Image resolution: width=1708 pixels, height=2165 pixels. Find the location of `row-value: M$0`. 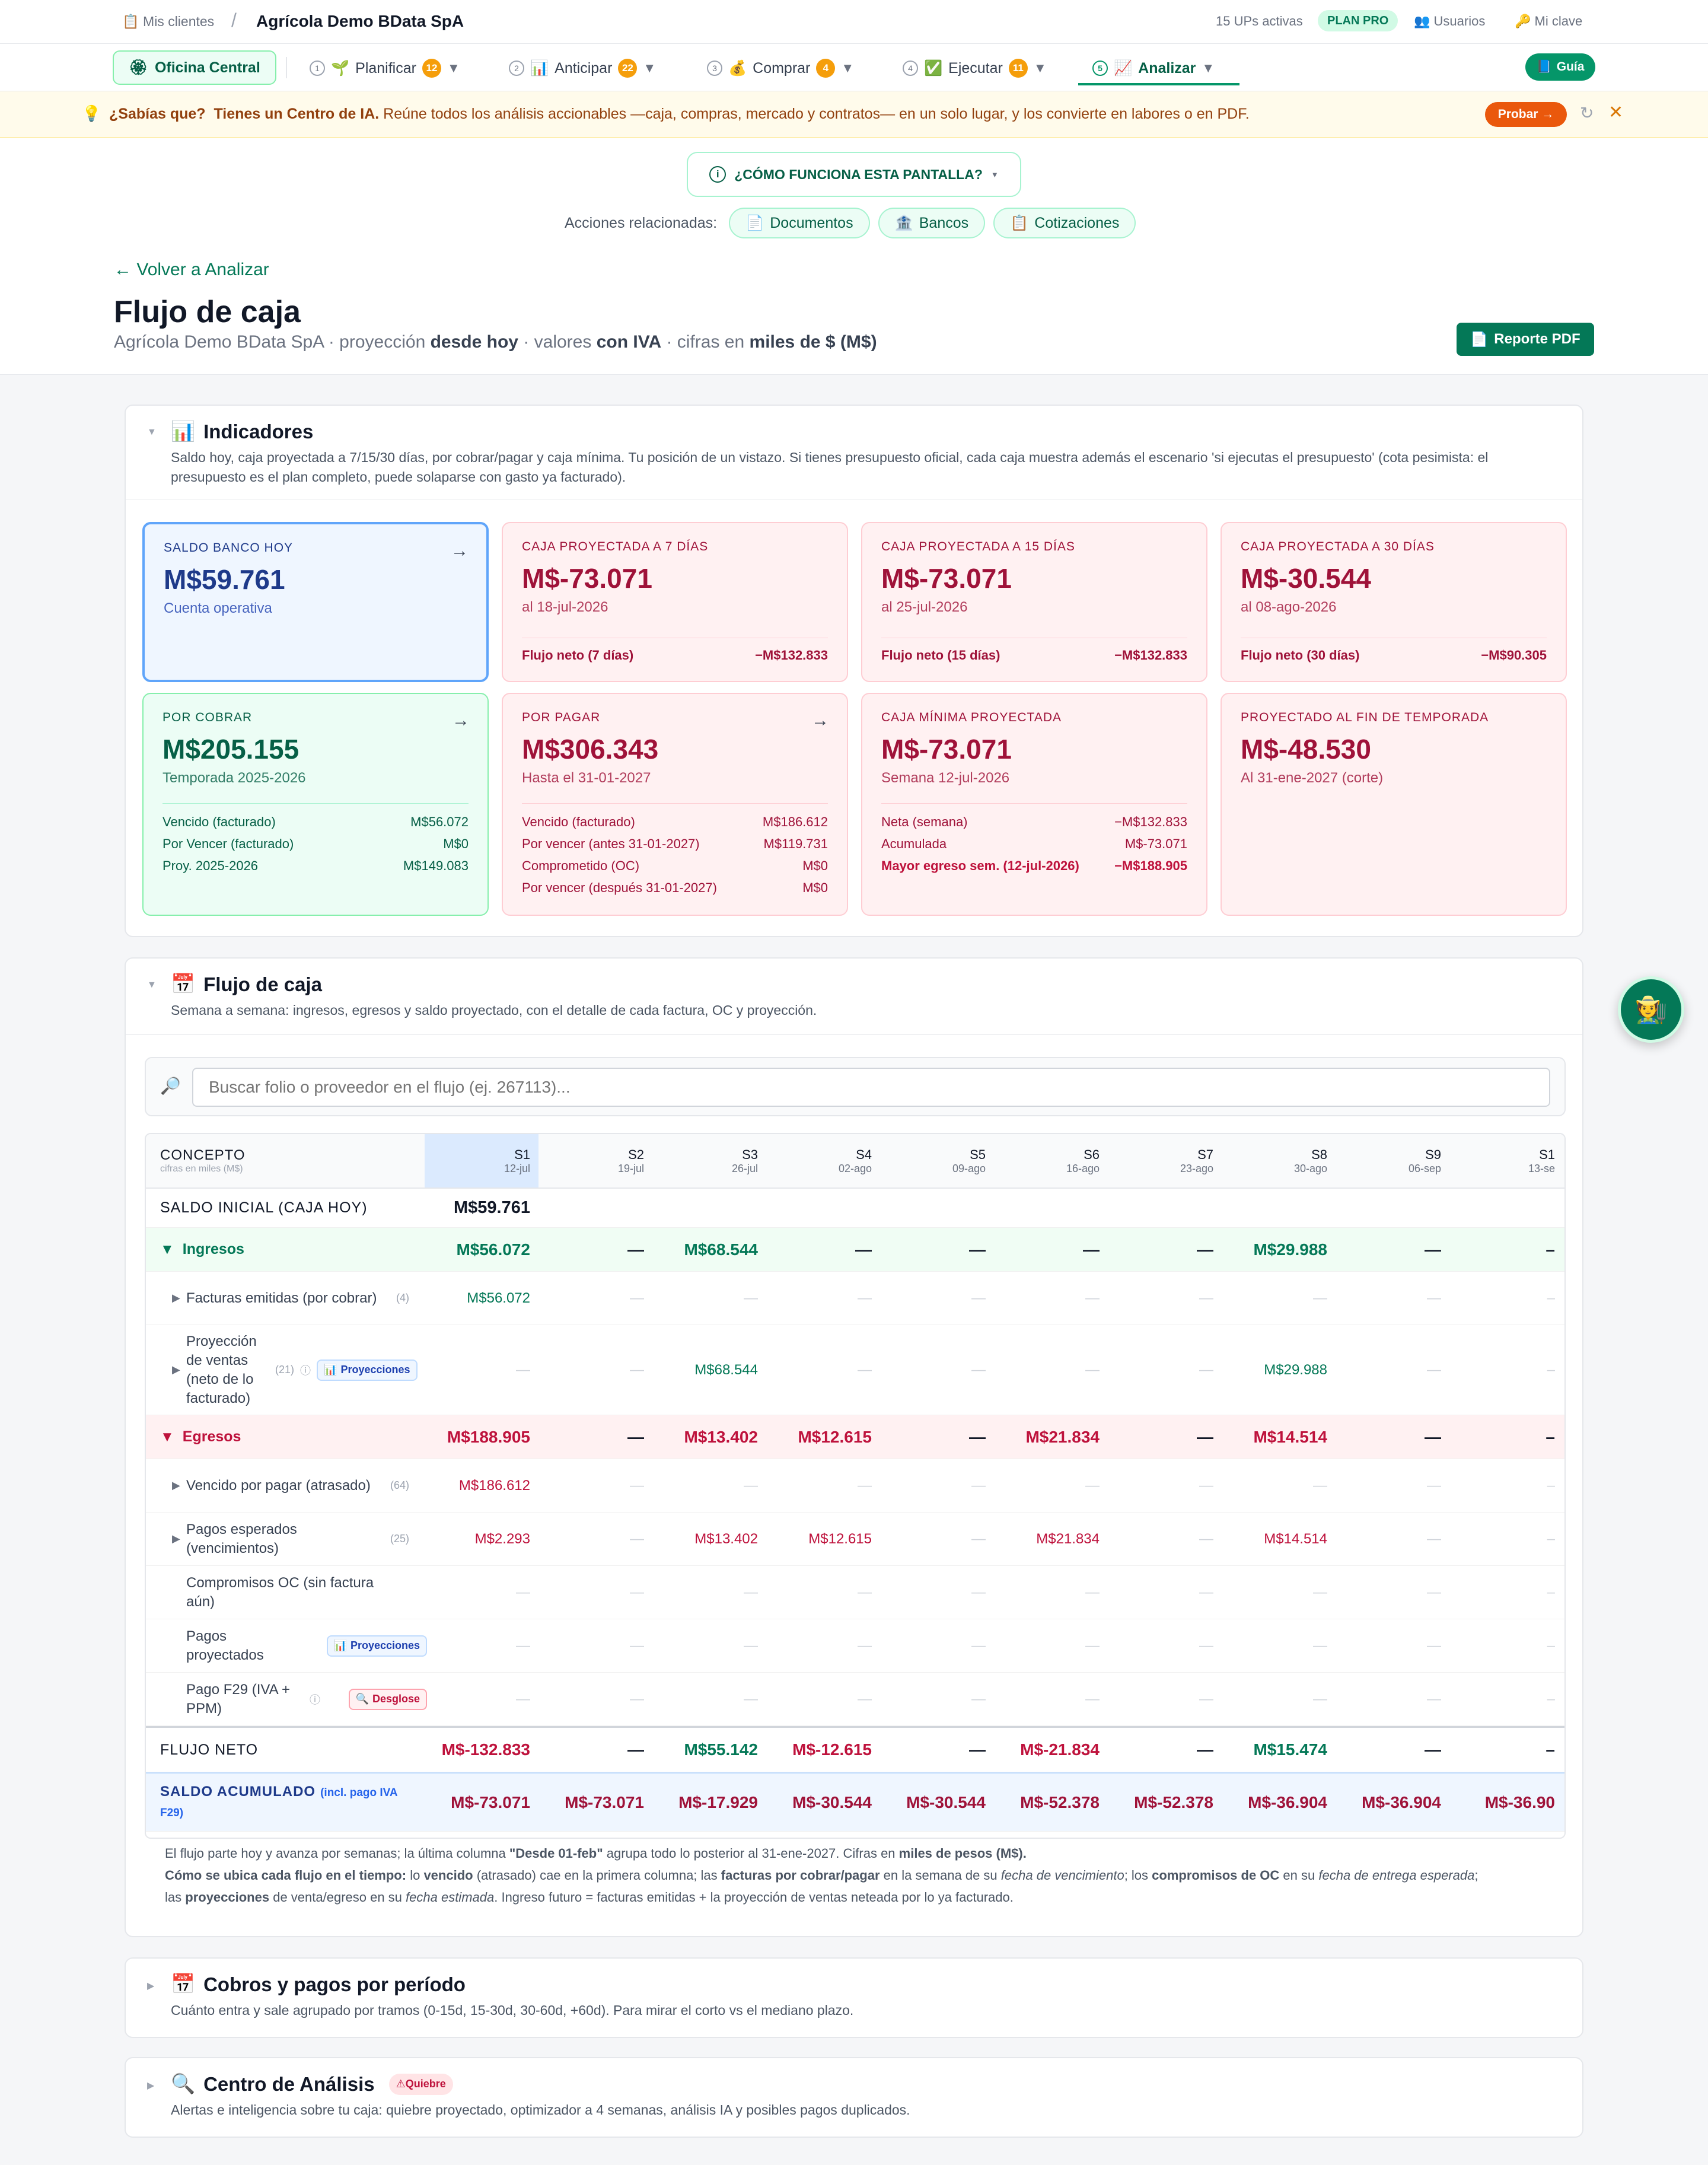

row-value: M$0 is located at coordinates (456, 843).